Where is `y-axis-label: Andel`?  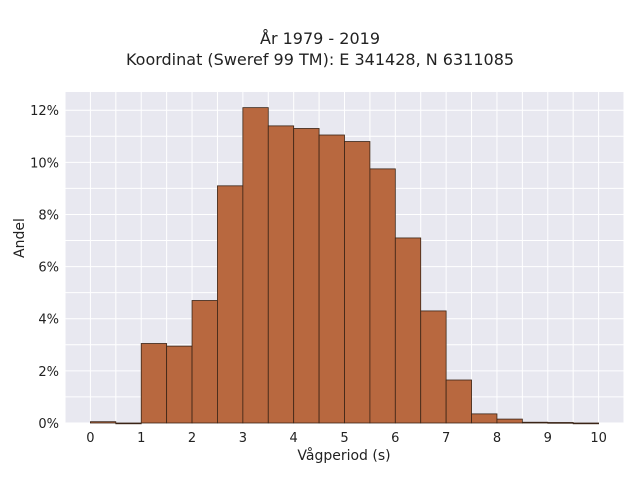 y-axis-label: Andel is located at coordinates (20, 238).